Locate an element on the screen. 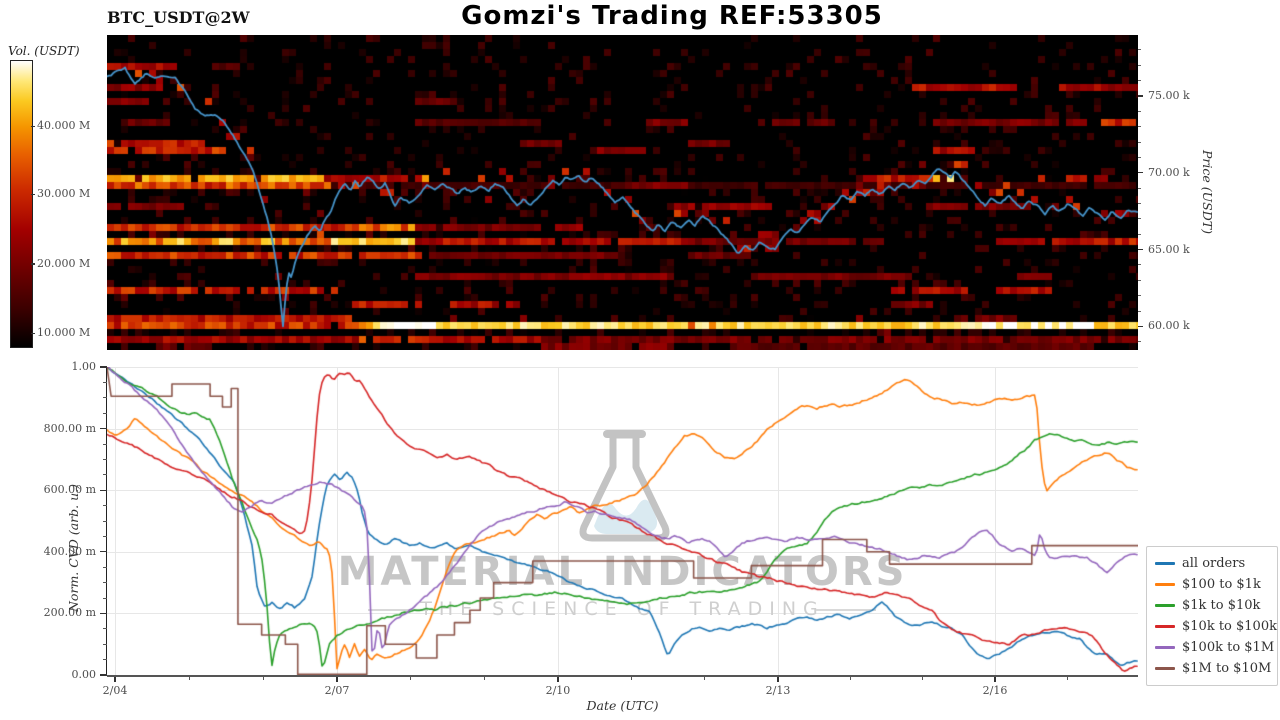 The width and height of the screenshot is (1280, 720). cvd-bottom-spine is located at coordinates (622, 676).